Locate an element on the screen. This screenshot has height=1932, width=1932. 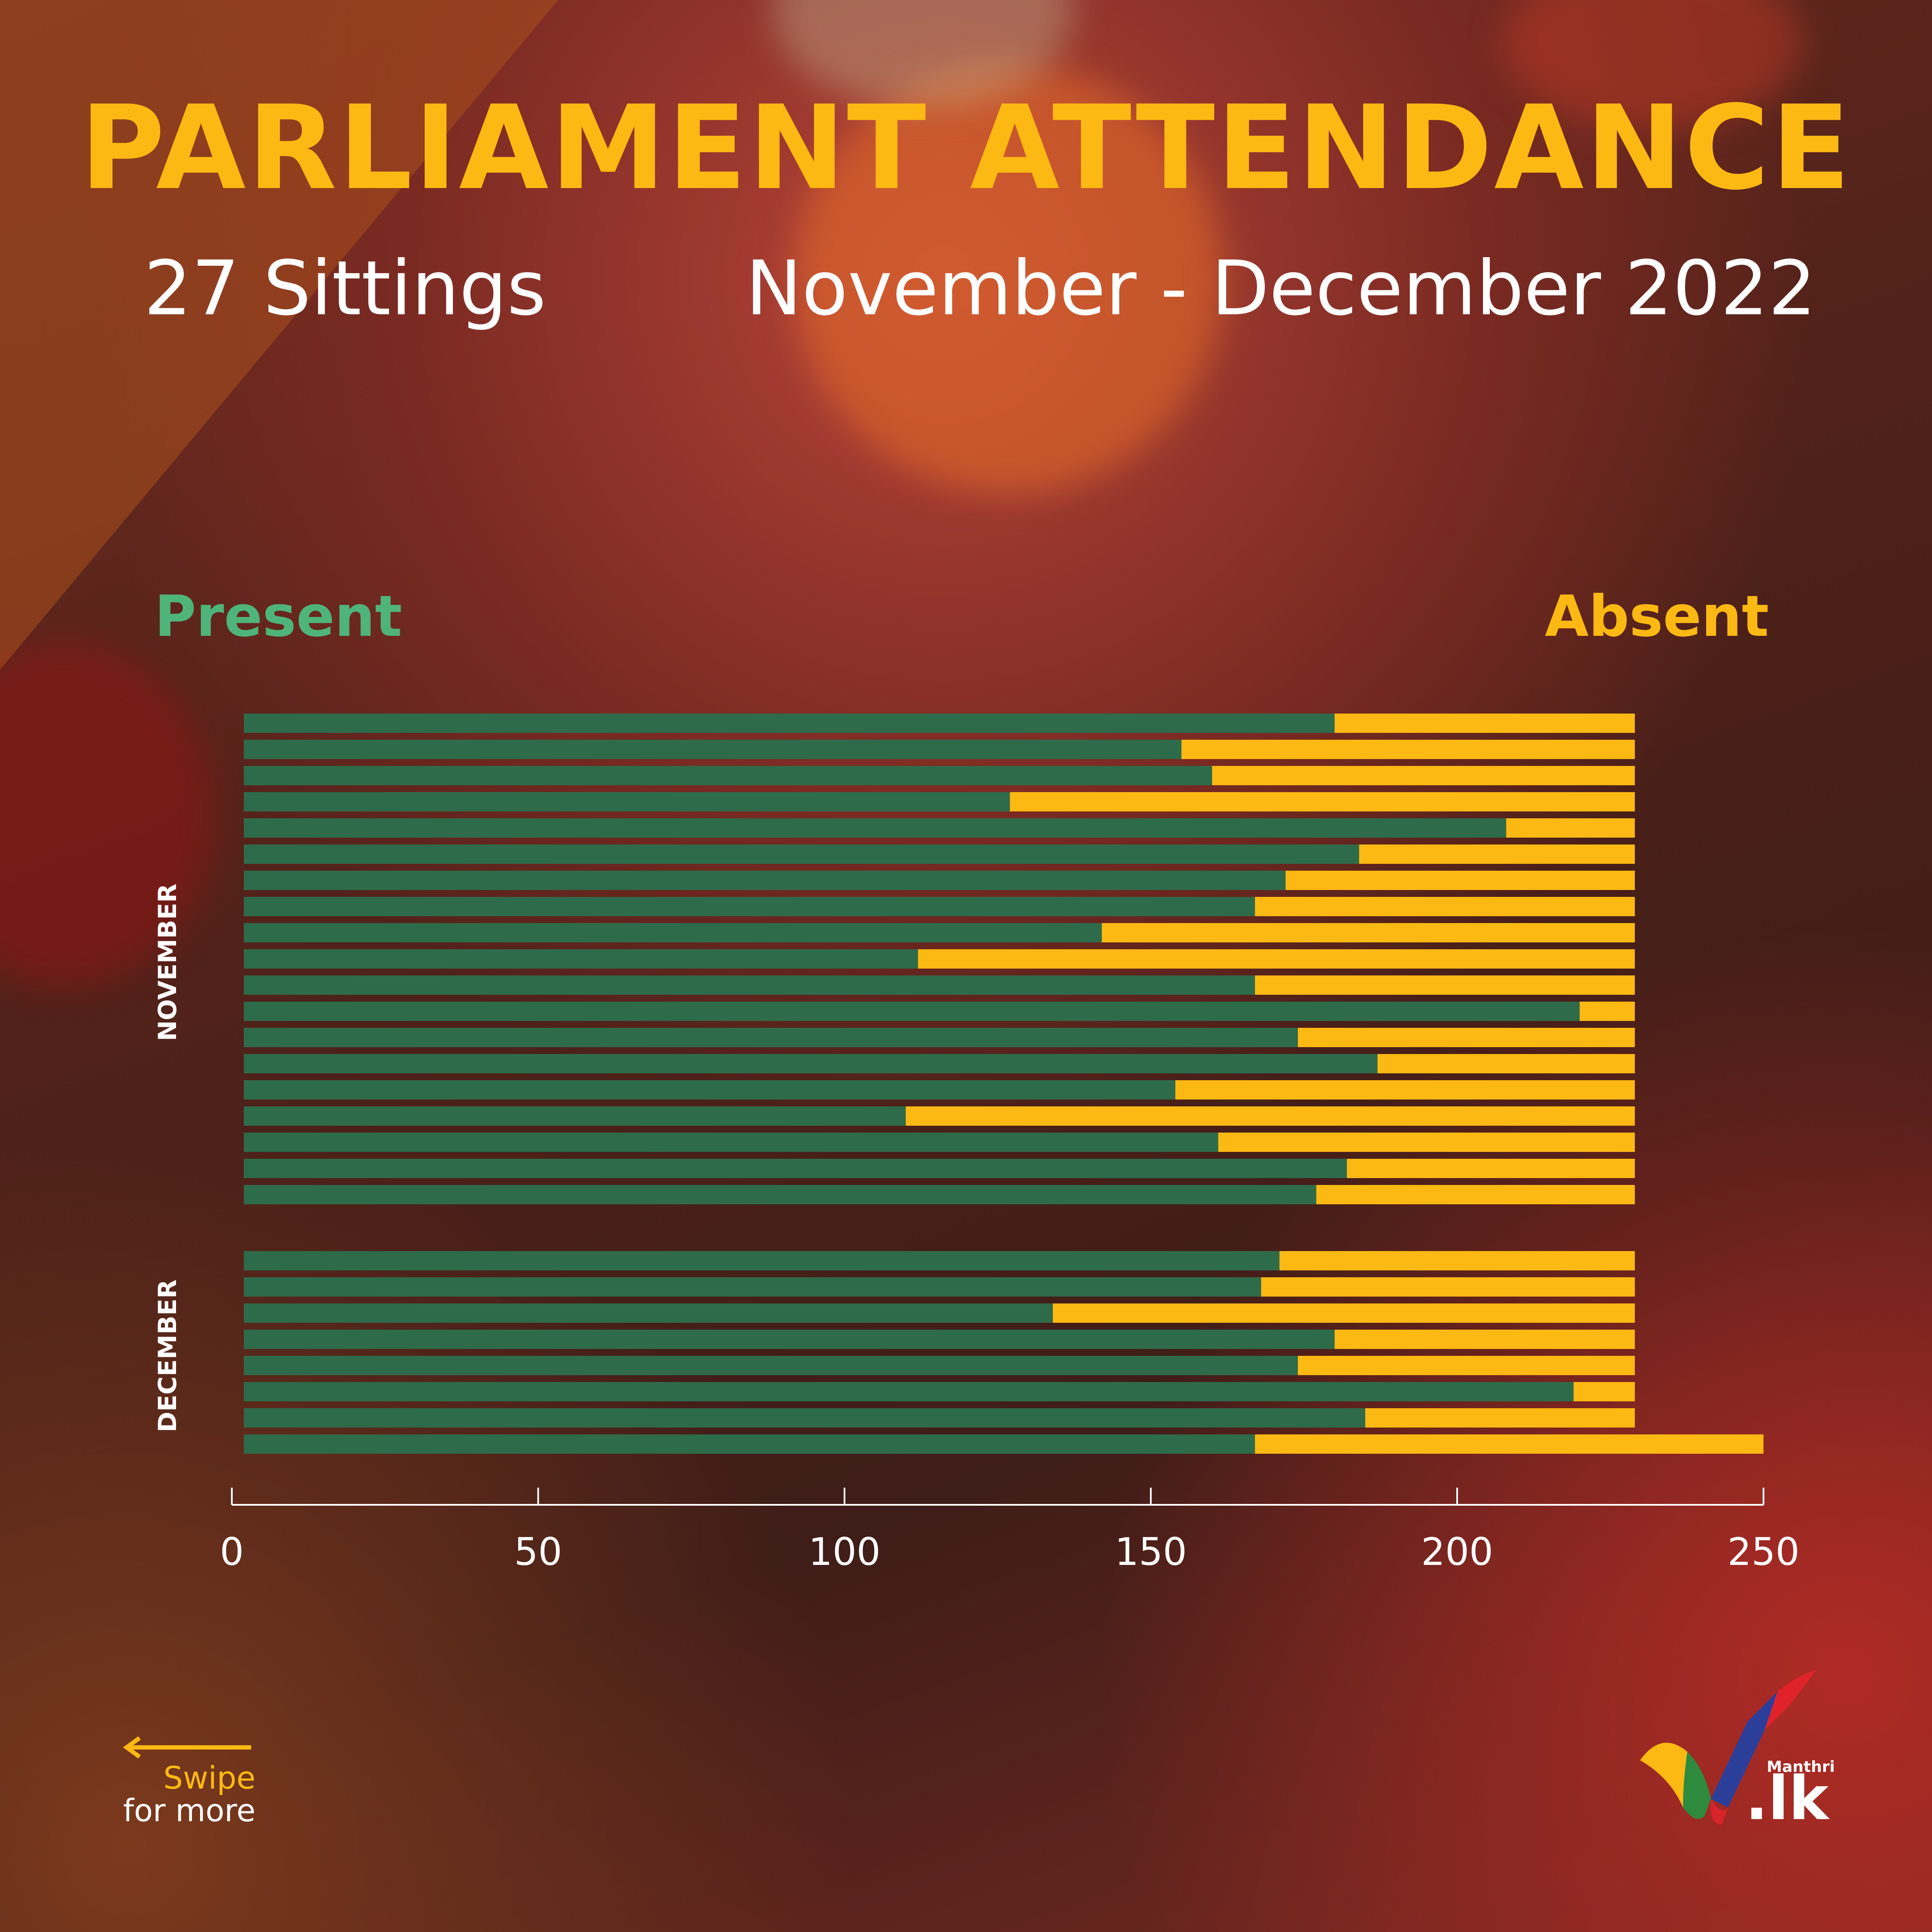
x-tick-label: 0 is located at coordinates (232, 1552).